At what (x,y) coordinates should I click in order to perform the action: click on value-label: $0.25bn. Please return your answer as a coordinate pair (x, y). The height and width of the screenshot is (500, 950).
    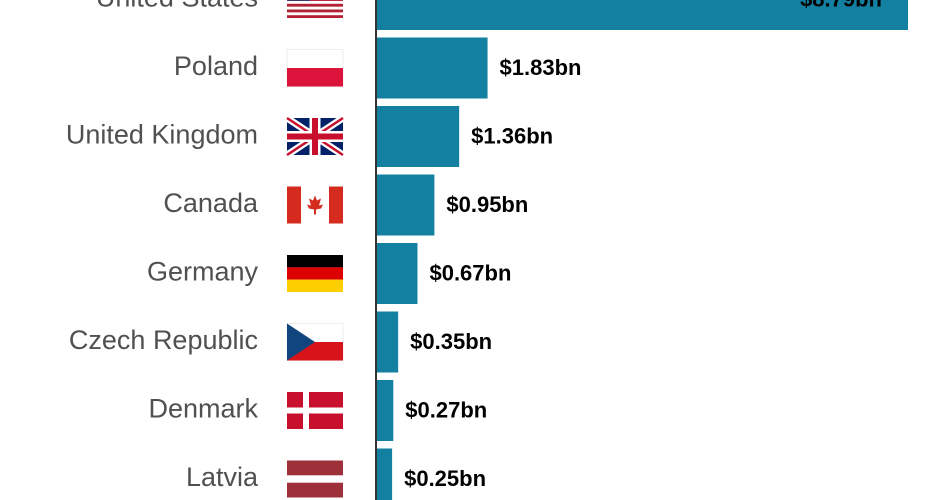
    Looking at the image, I should click on (445, 478).